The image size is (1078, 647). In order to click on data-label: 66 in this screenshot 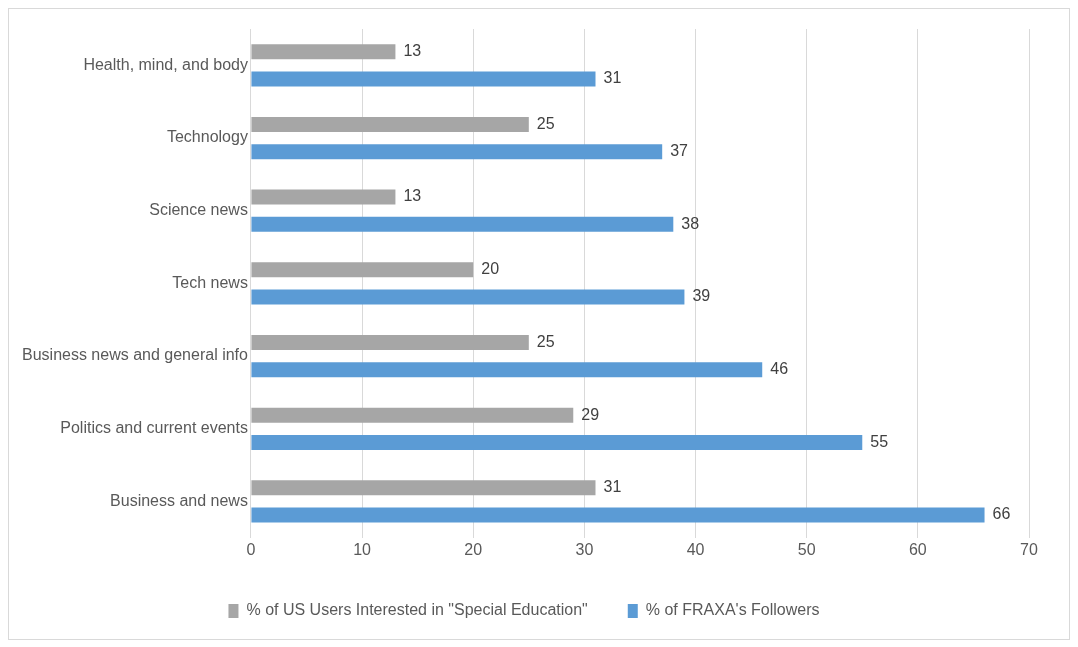, I will do `click(1001, 514)`.